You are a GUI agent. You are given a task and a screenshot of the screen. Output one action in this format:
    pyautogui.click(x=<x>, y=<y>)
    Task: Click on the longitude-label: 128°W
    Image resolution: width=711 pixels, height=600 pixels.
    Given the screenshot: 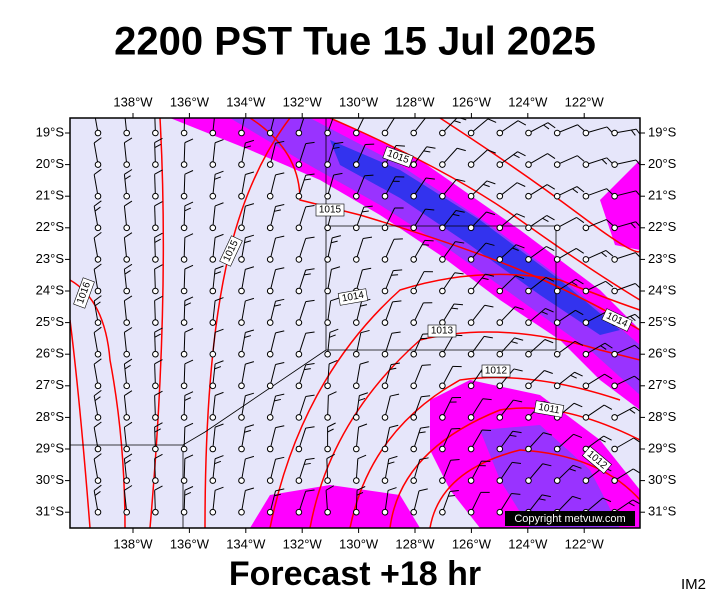 What is the action you would take?
    pyautogui.click(x=415, y=543)
    